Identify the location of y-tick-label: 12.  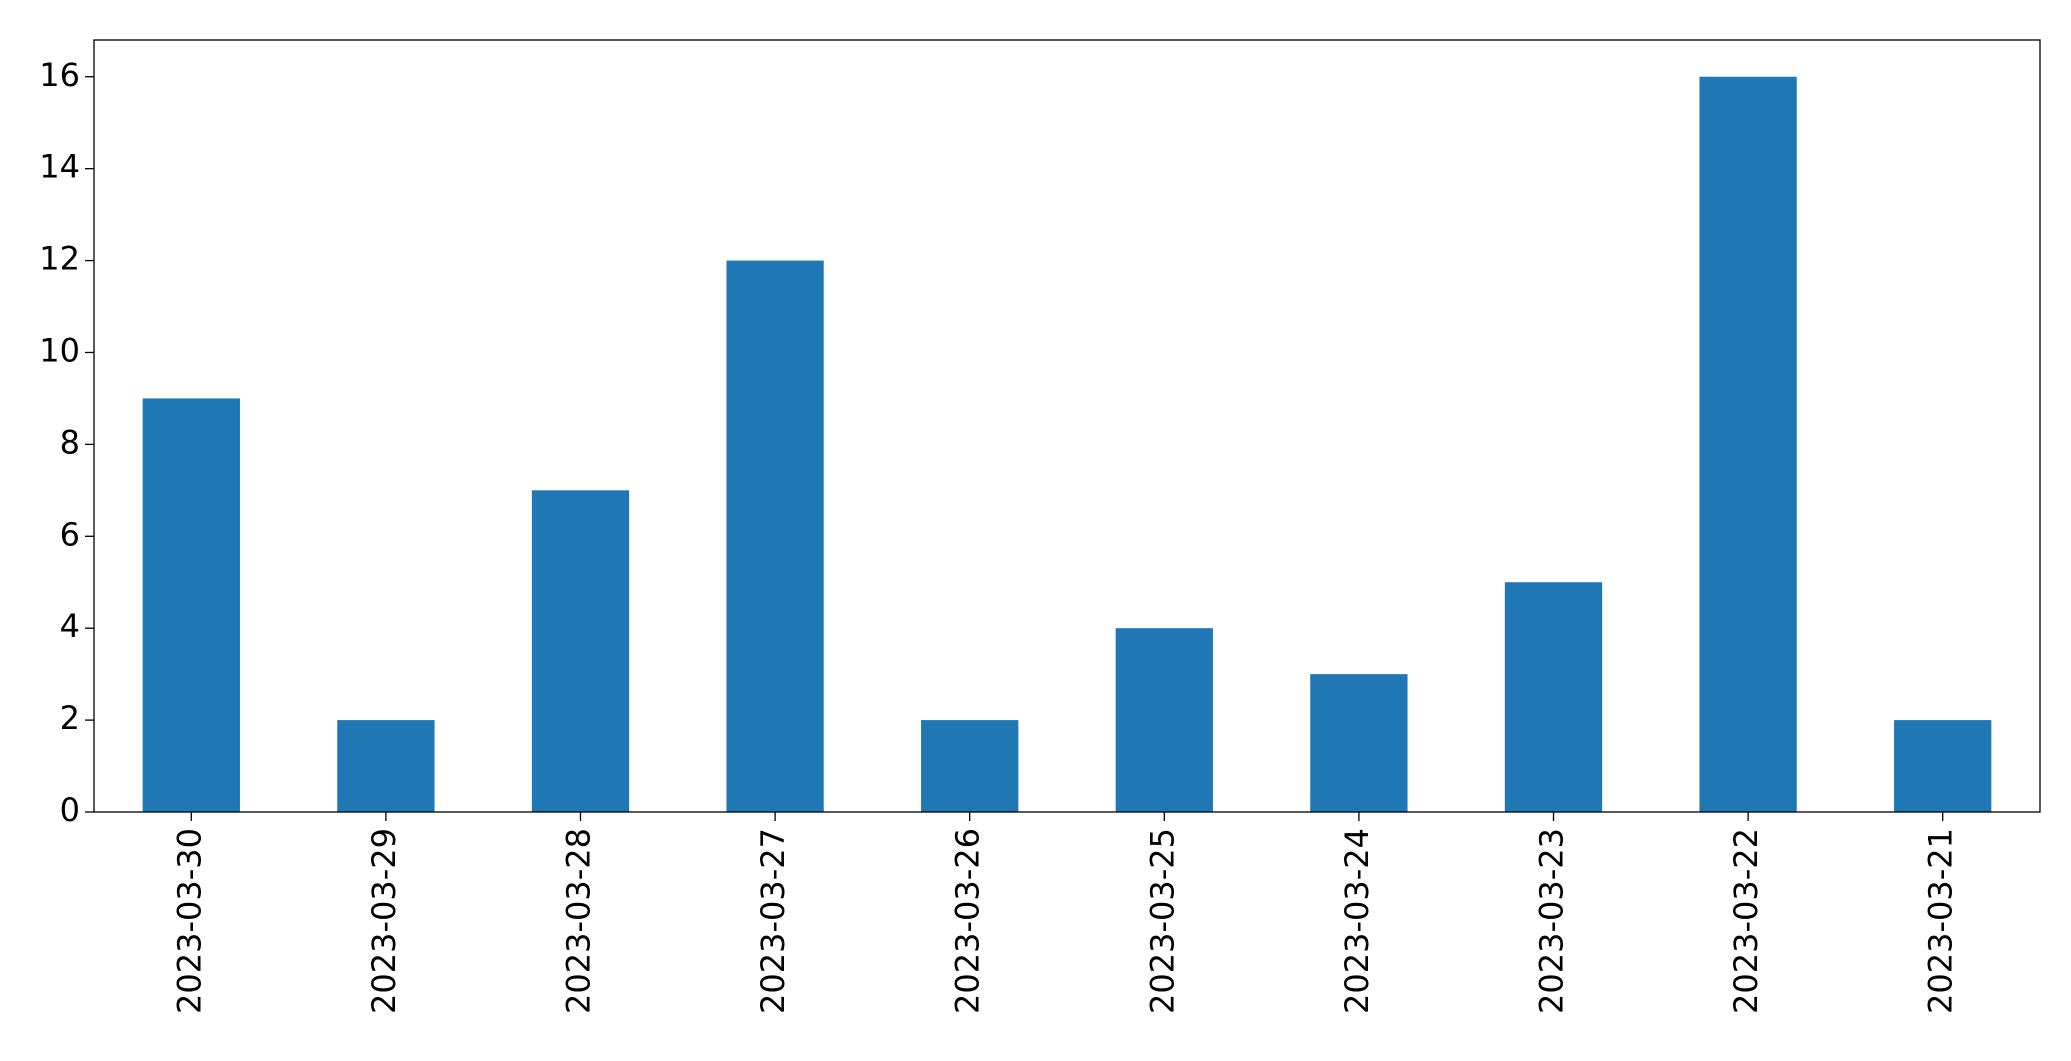
(59, 259).